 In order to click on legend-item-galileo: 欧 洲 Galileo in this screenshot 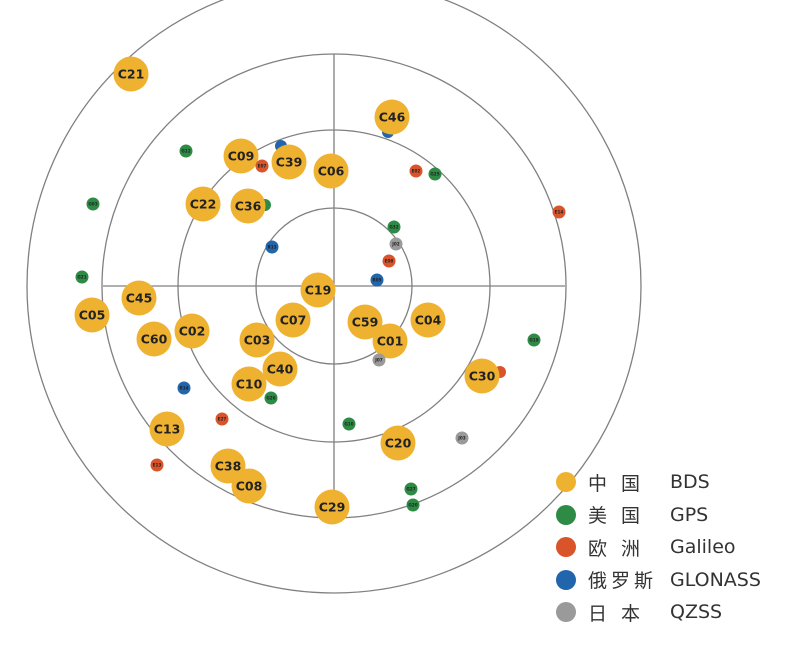, I will do `click(676, 547)`.